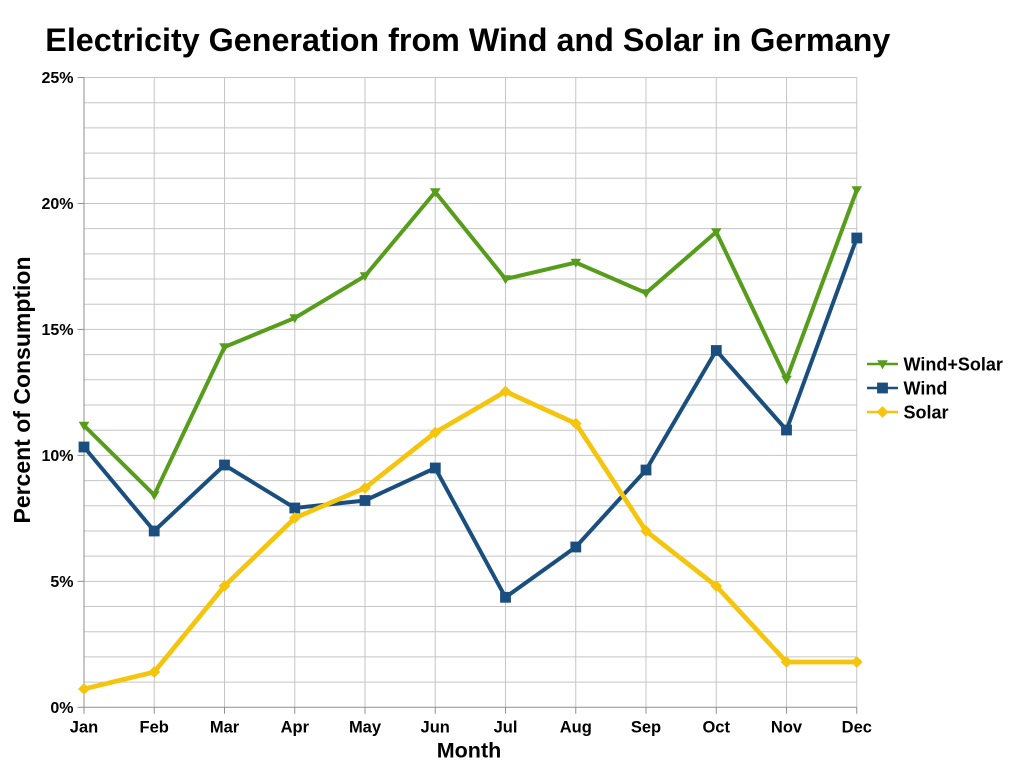 This screenshot has width=1024, height=773. What do you see at coordinates (57, 204) in the screenshot?
I see `svg-text: 20%` at bounding box center [57, 204].